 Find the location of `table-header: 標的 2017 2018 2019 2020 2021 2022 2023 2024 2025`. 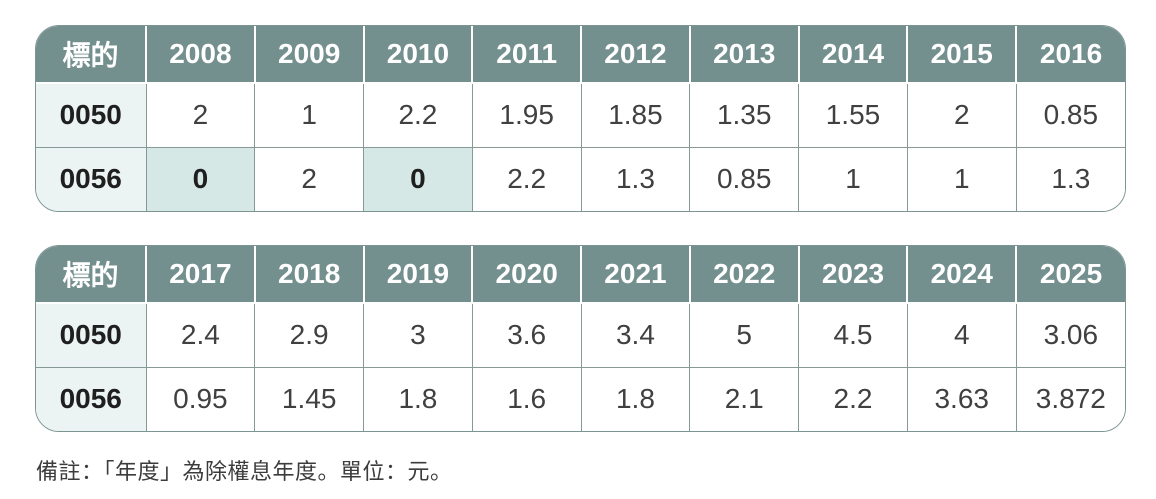

table-header: 標的 2017 2018 2019 2020 2021 2022 2023 2024 2025 is located at coordinates (580, 275).